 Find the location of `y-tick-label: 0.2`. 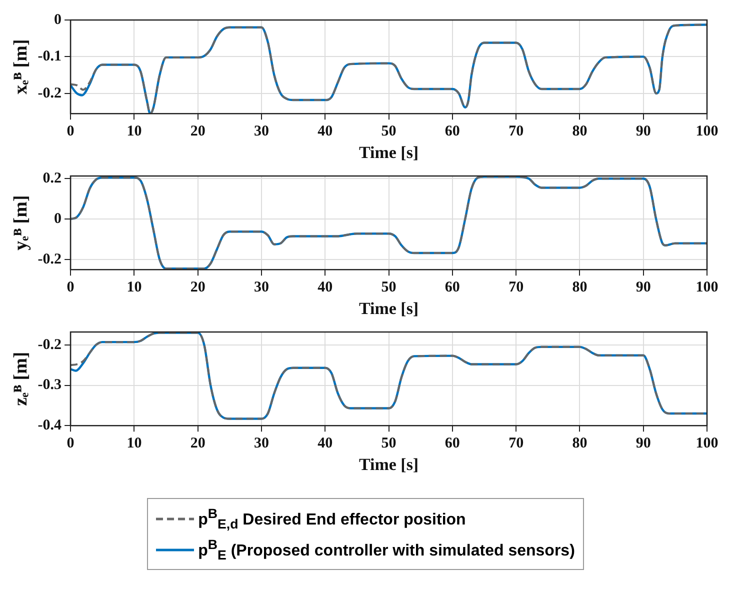

y-tick-label: 0.2 is located at coordinates (52, 178).